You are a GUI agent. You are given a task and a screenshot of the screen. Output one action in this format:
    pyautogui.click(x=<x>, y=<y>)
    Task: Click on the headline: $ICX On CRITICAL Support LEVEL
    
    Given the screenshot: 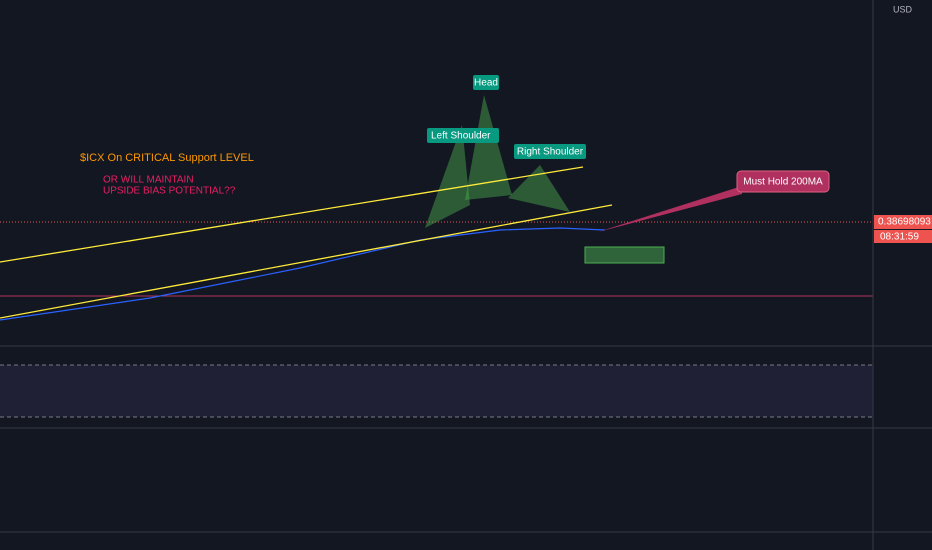 What is the action you would take?
    pyautogui.click(x=167, y=158)
    